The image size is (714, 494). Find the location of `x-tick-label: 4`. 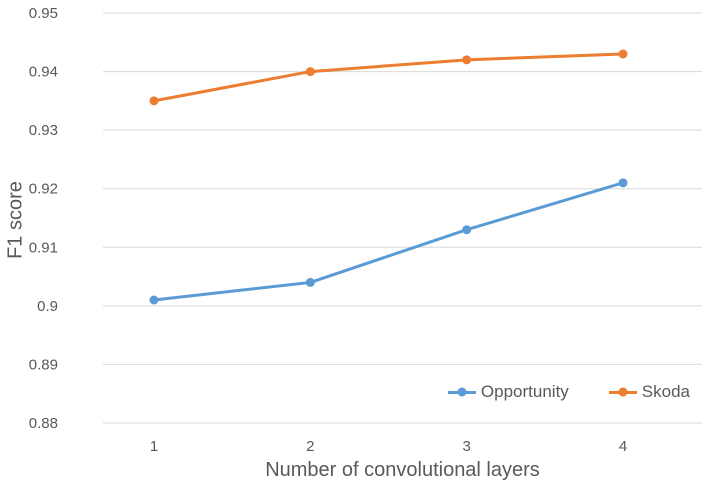

x-tick-label: 4 is located at coordinates (623, 446).